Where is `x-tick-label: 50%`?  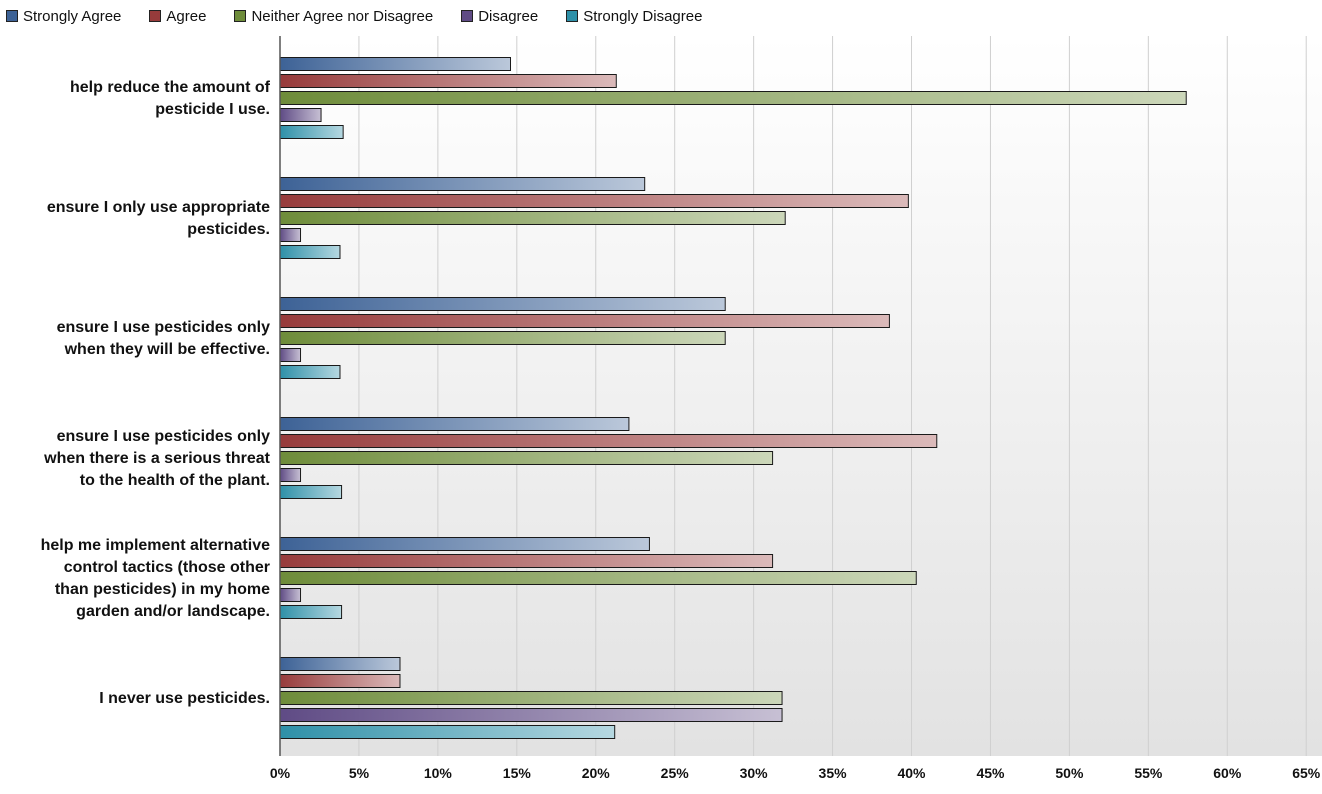
x-tick-label: 50% is located at coordinates (1069, 773).